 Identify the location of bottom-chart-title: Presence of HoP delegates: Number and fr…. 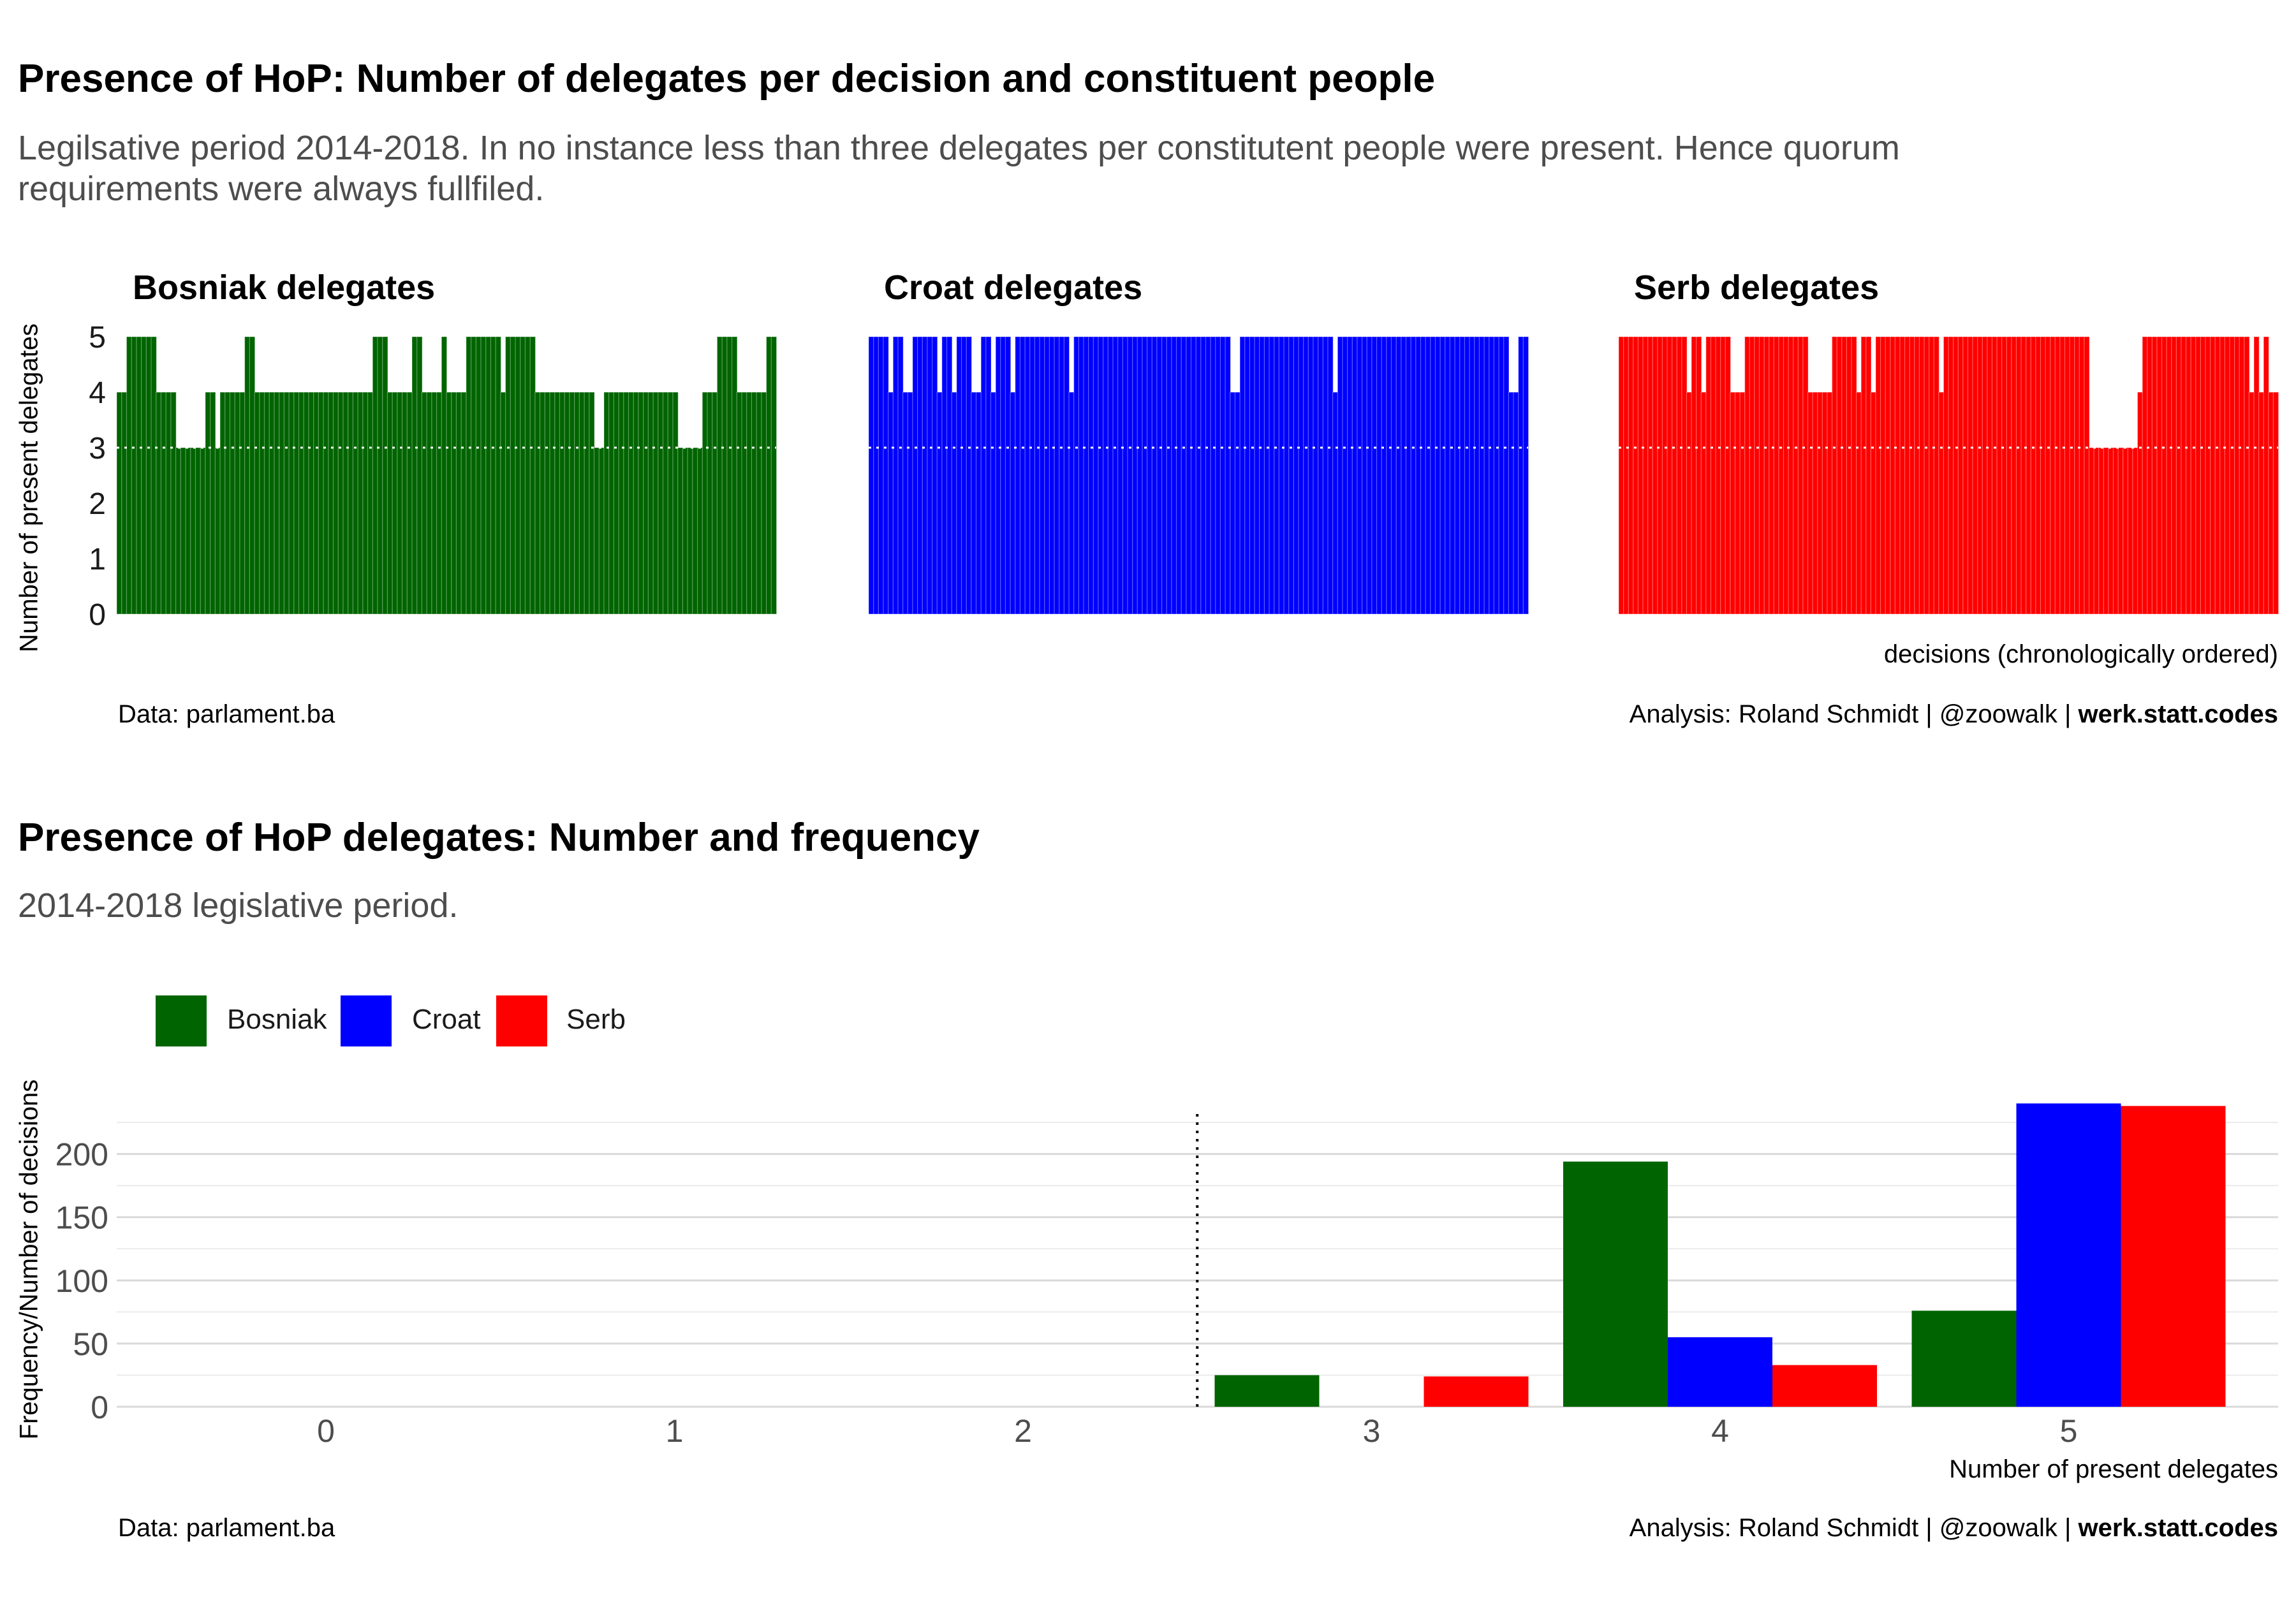
(499, 838).